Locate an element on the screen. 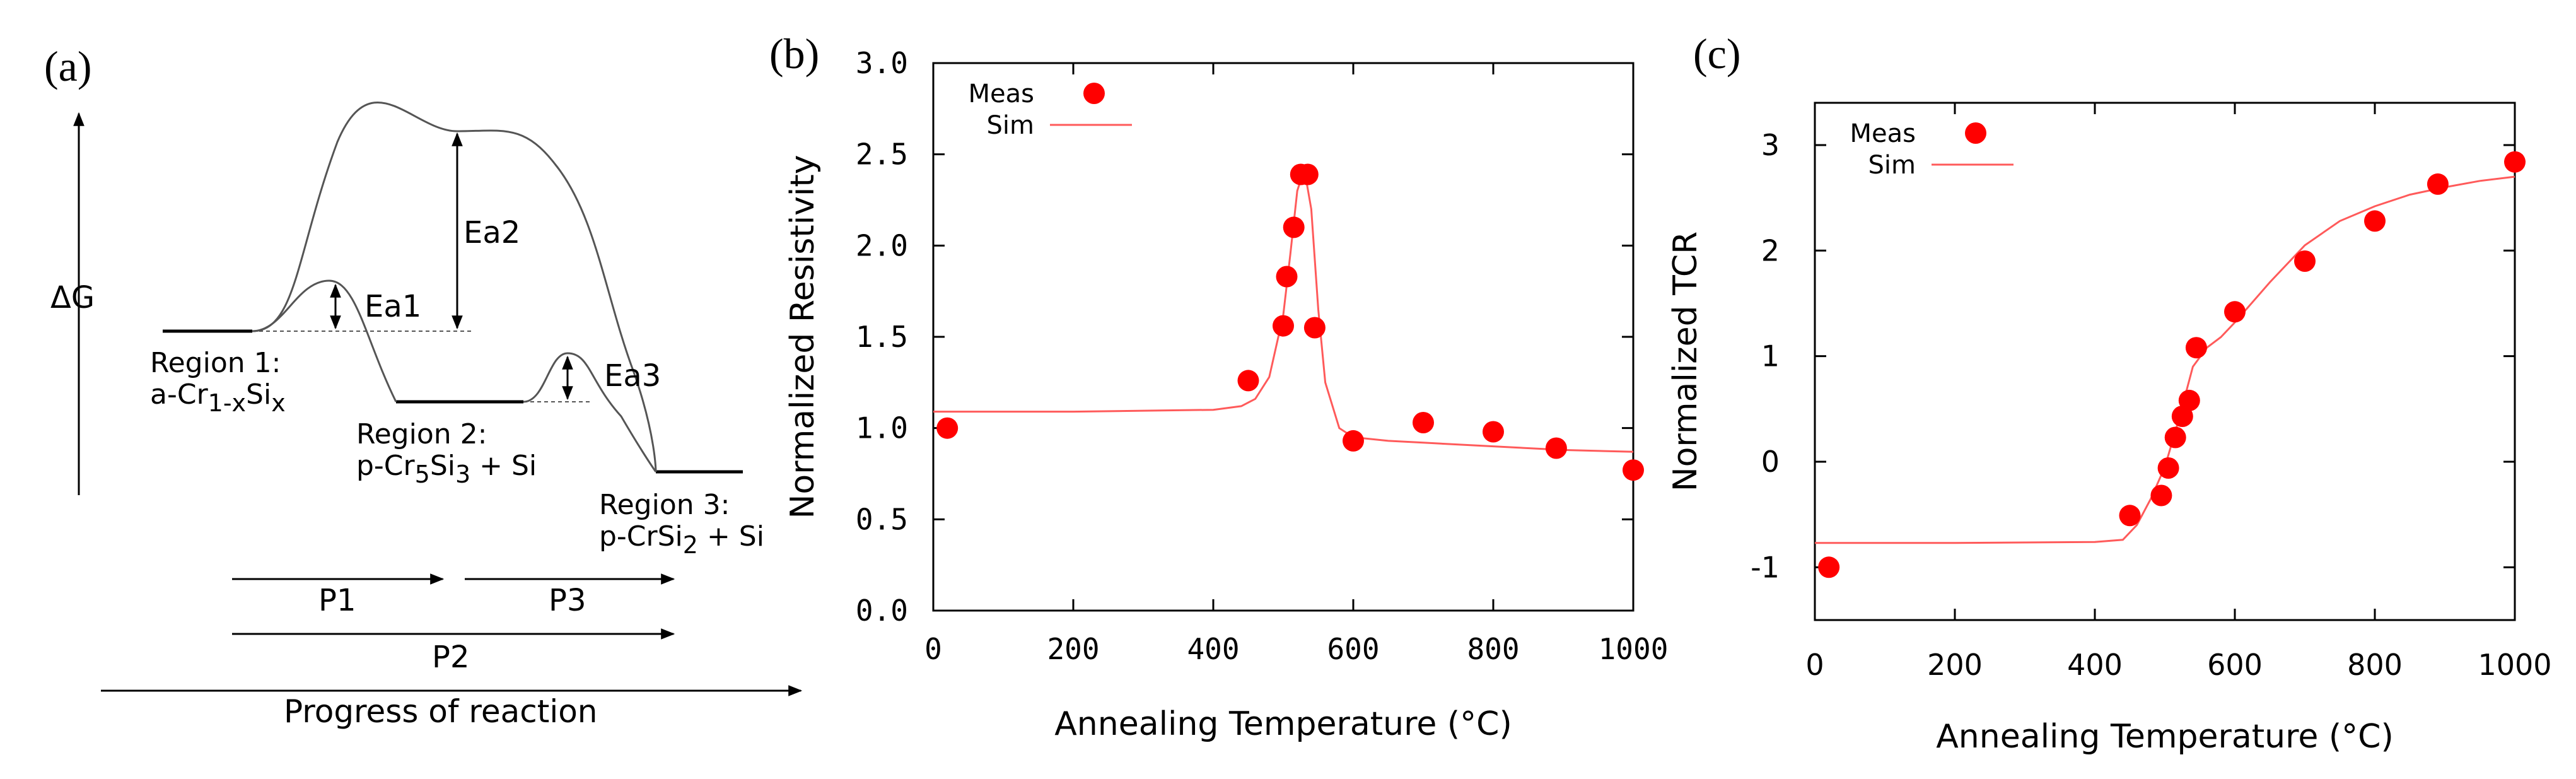 The image size is (2576, 779). y-tick-label: 1.5 is located at coordinates (882, 337).